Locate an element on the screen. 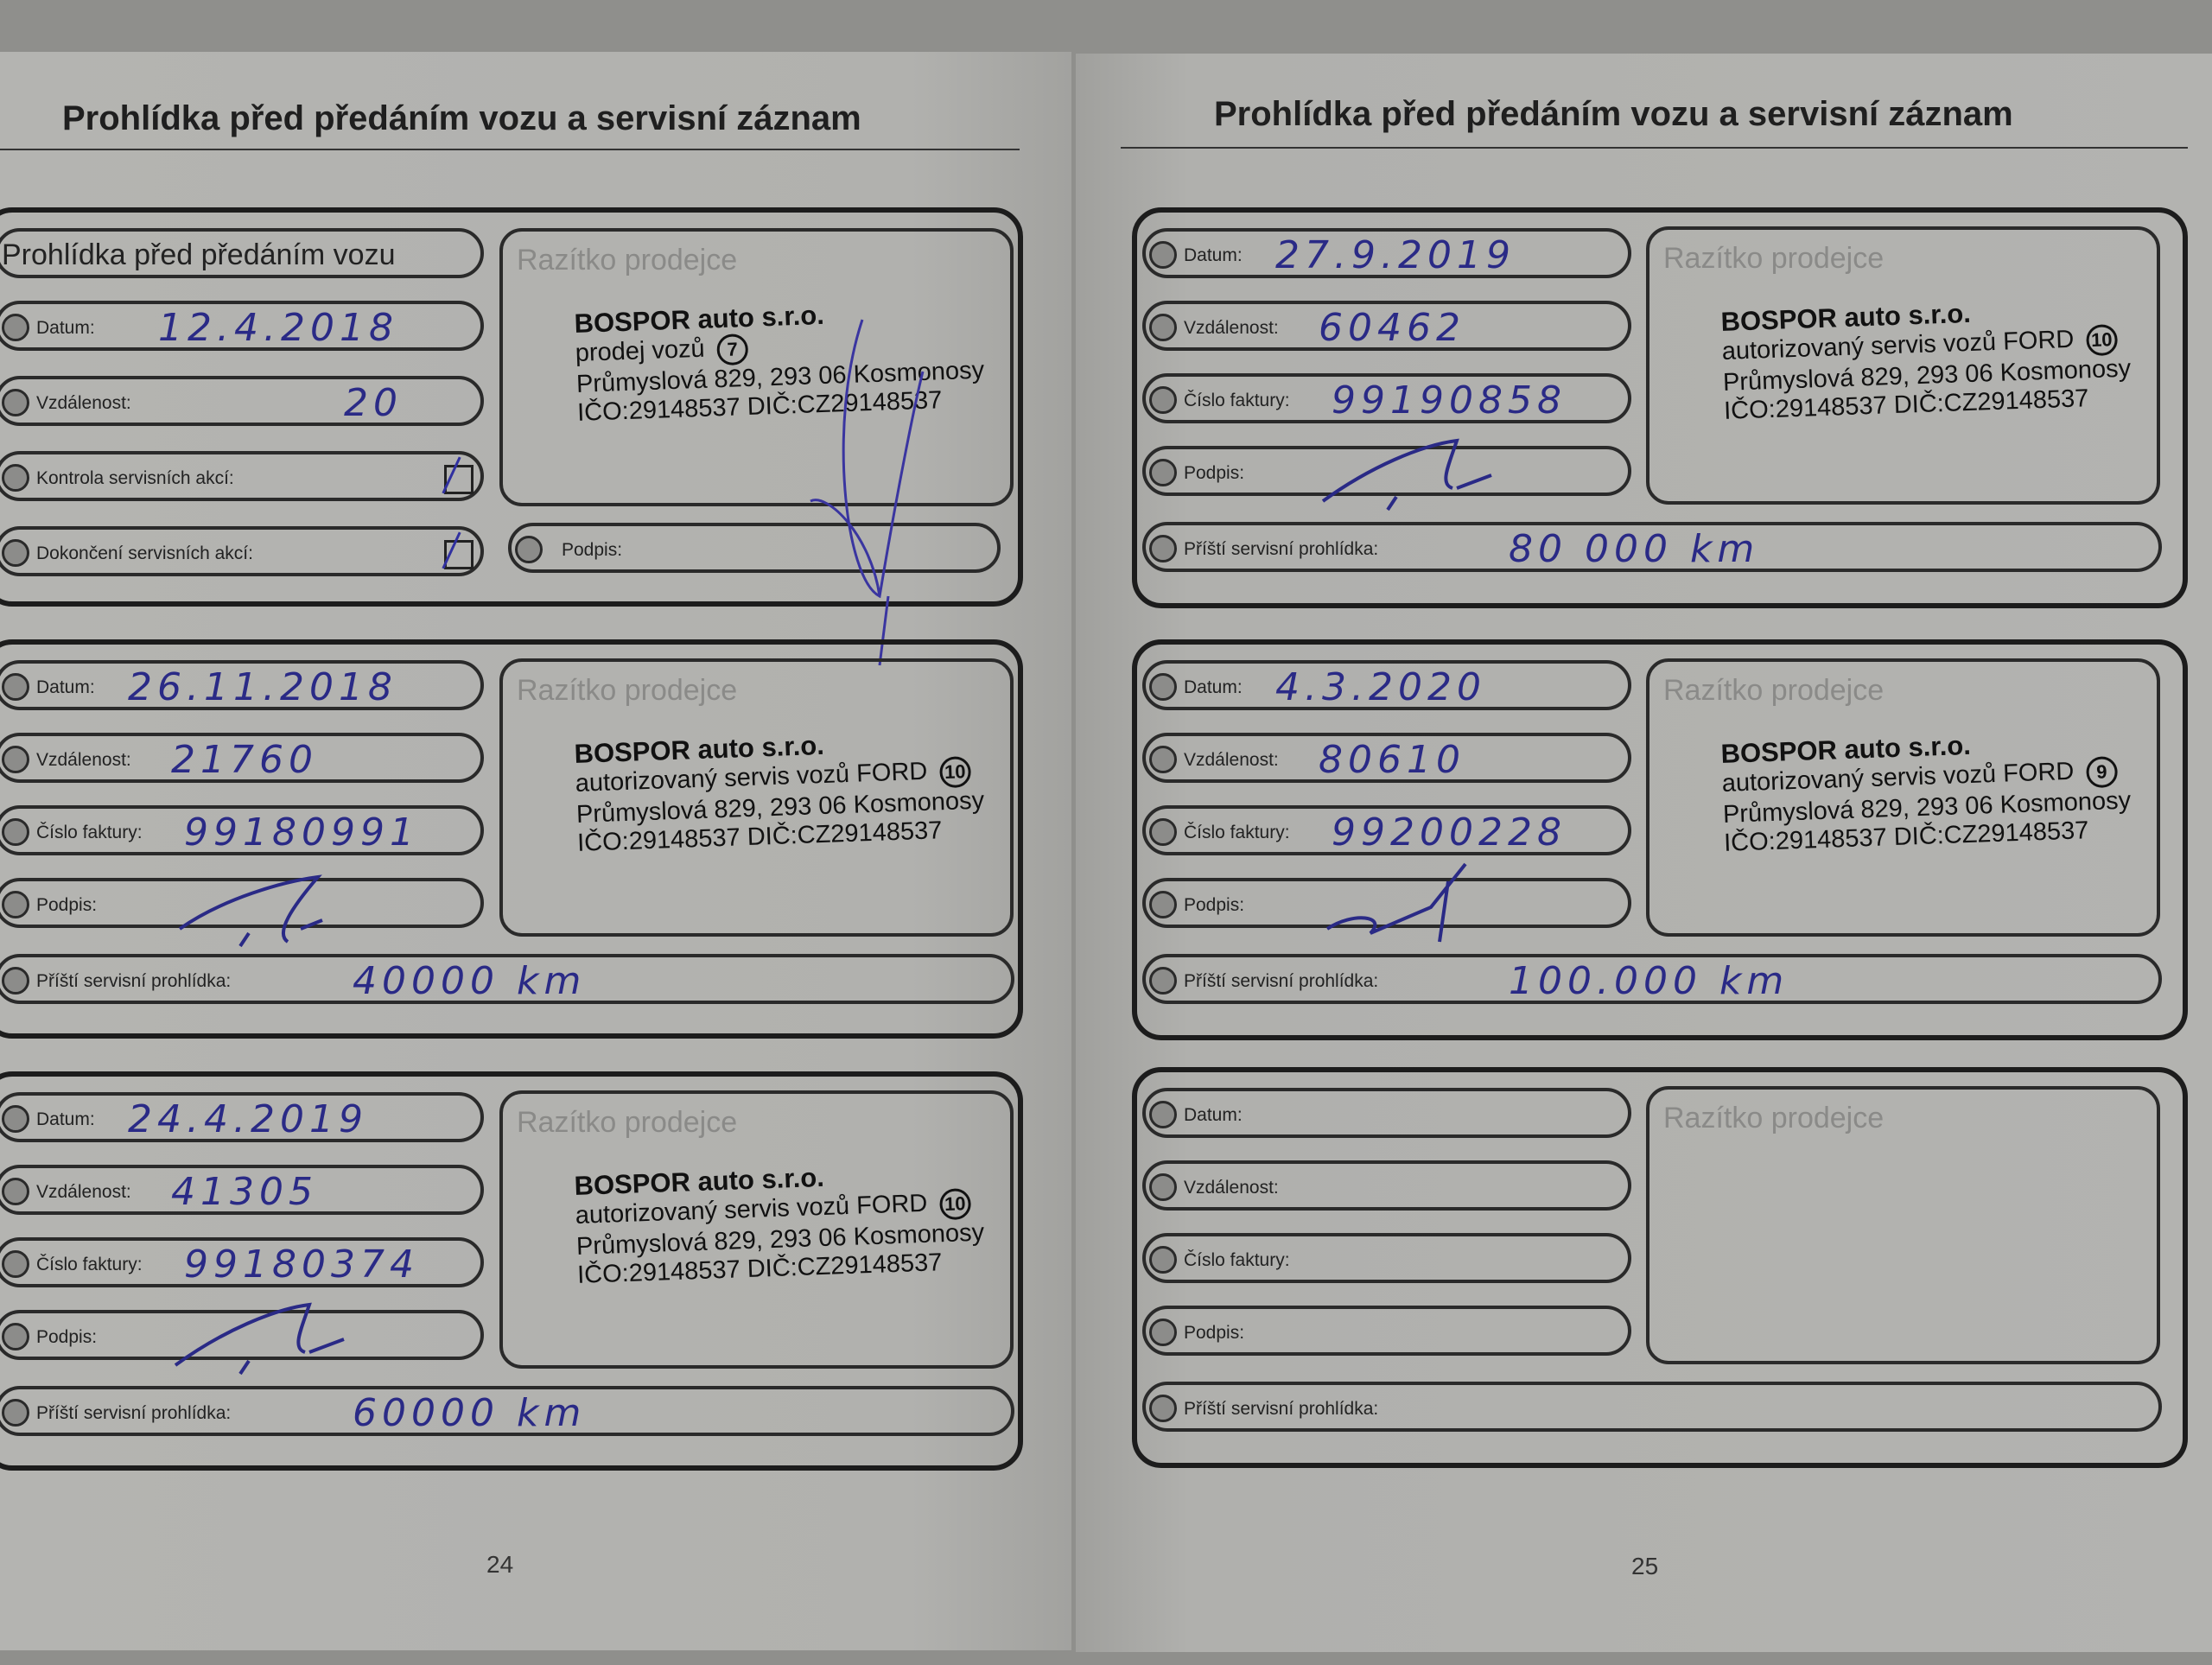 The image size is (2212, 1665). handwritten-value: 26.11.2018 is located at coordinates (262, 687).